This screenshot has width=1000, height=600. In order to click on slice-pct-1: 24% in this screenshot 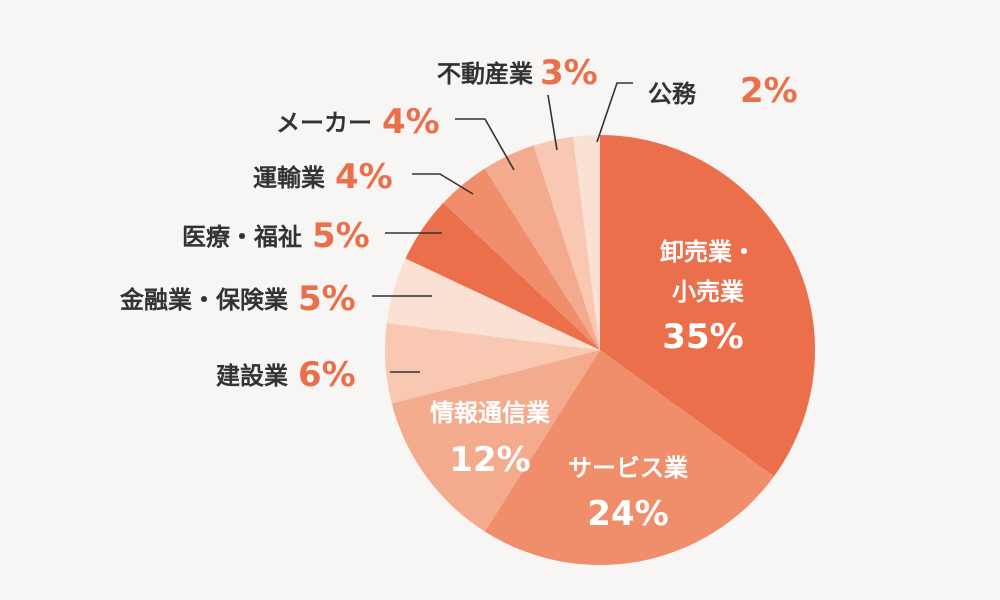, I will do `click(627, 514)`.